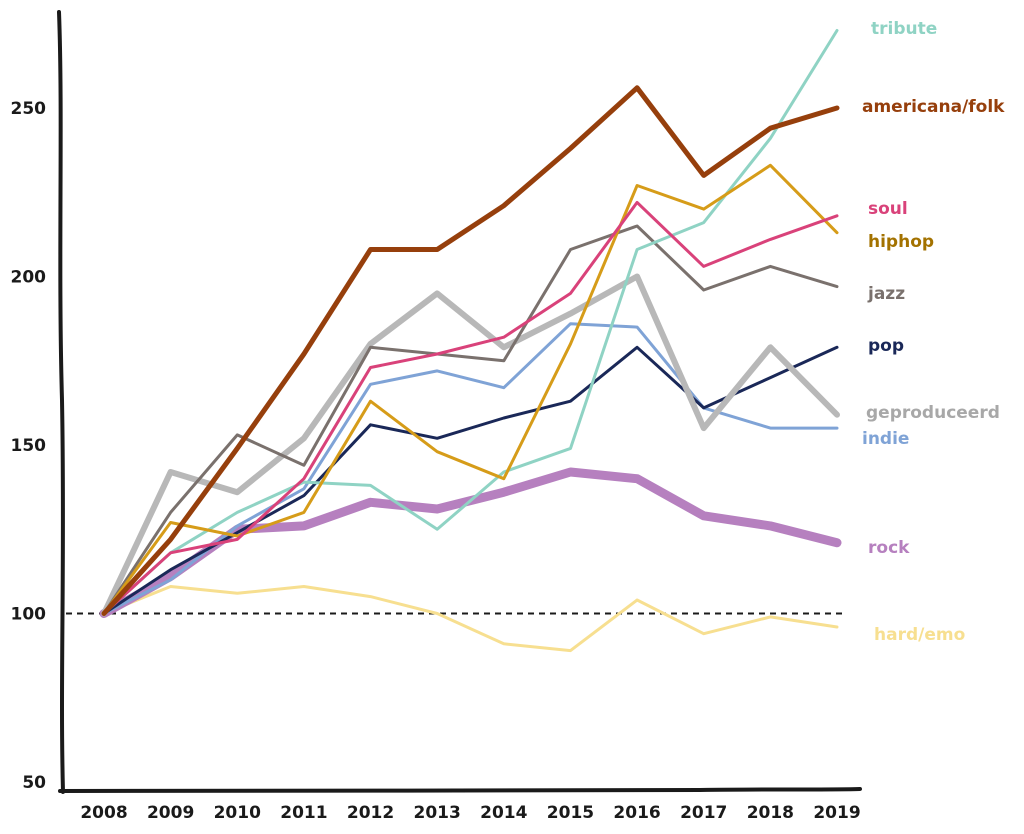  What do you see at coordinates (904, 29) in the screenshot?
I see `series-label-tribute: tribute` at bounding box center [904, 29].